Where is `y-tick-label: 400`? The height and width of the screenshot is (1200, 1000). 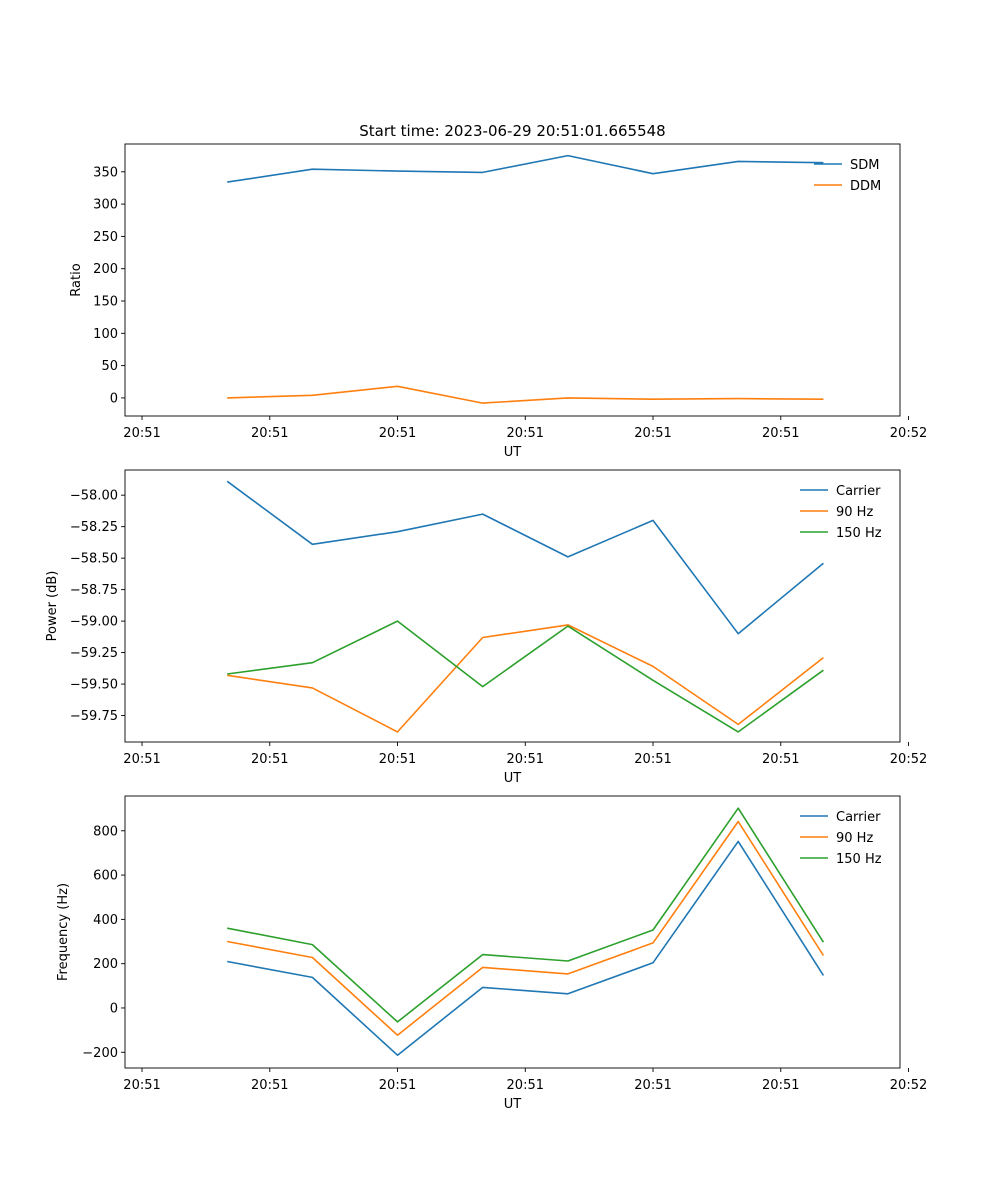 y-tick-label: 400 is located at coordinates (105, 920).